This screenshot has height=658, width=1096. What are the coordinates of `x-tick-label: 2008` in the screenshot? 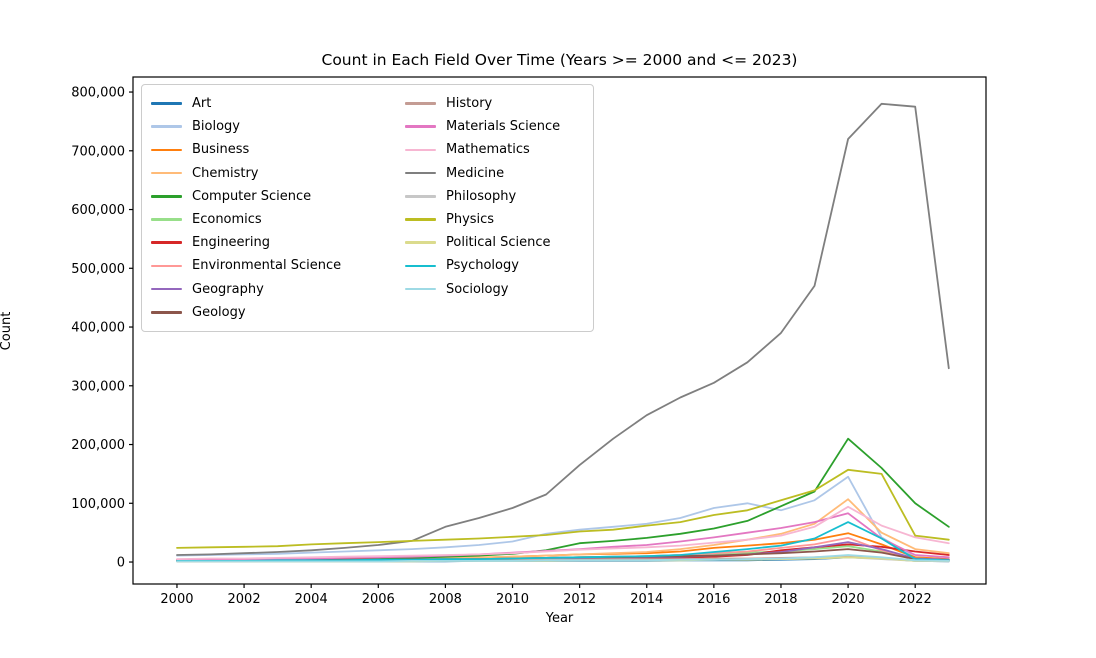 It's located at (445, 599).